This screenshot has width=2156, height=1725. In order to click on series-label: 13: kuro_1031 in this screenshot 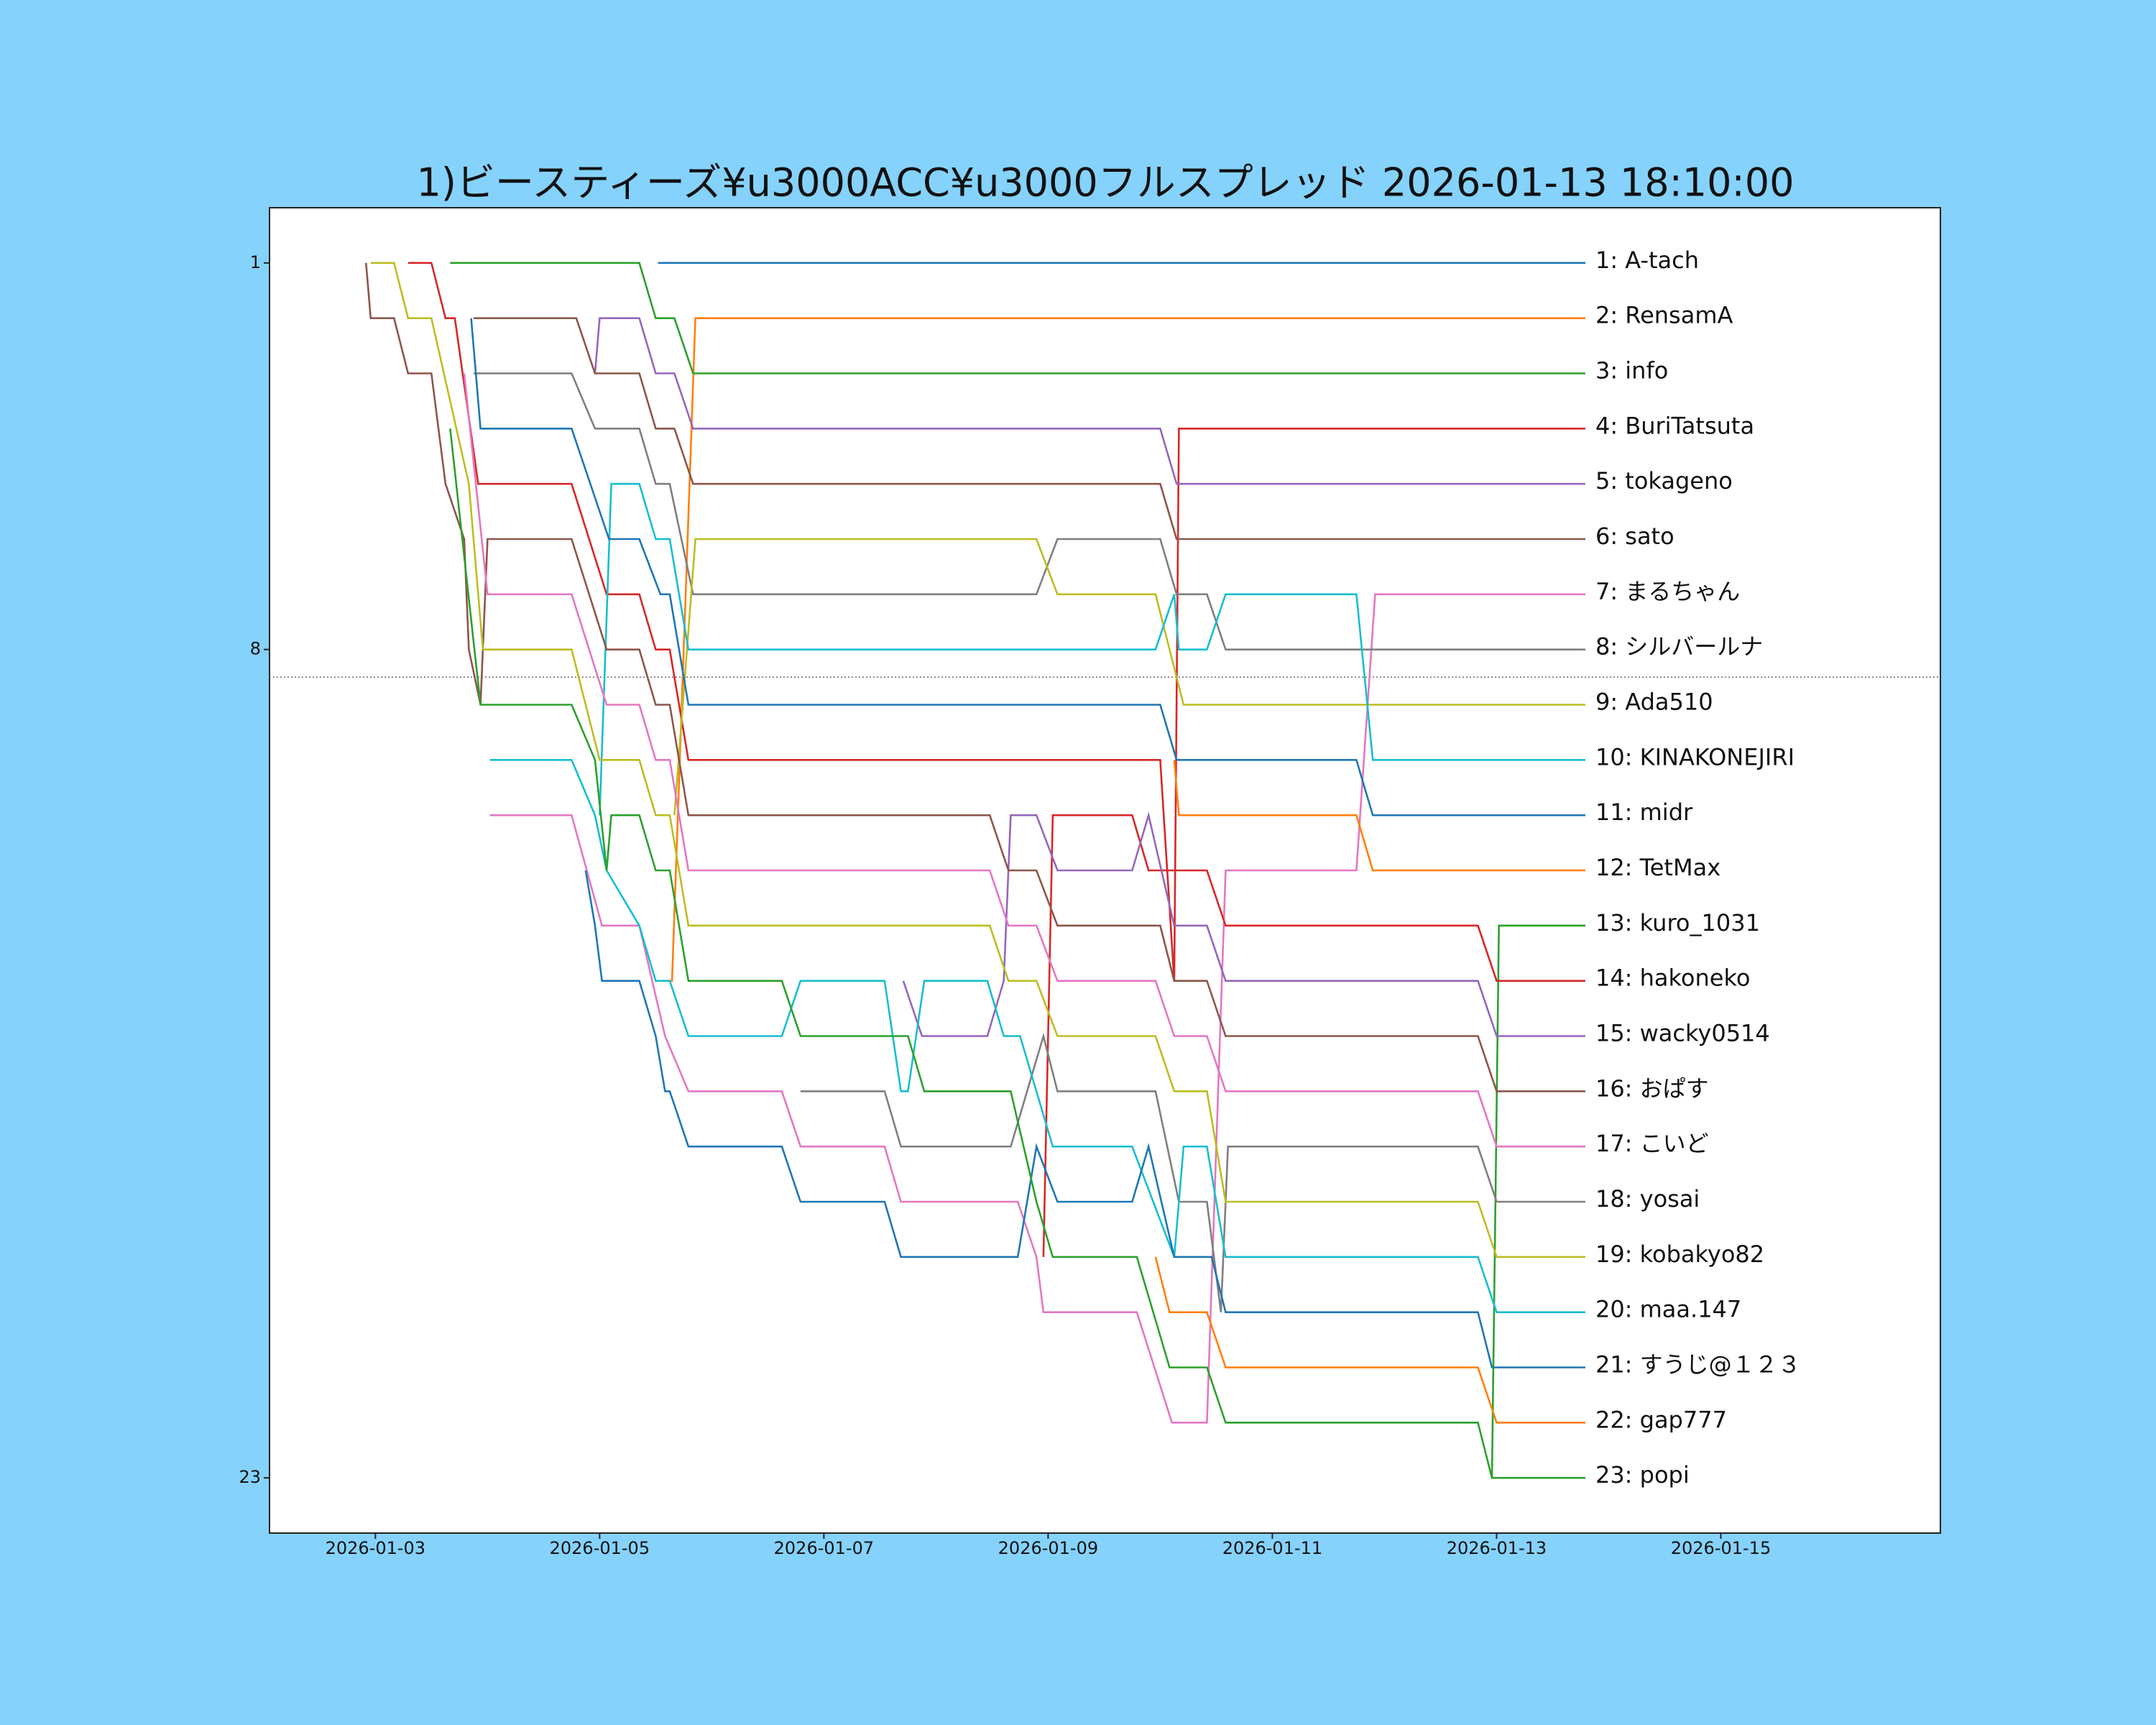, I will do `click(1678, 923)`.